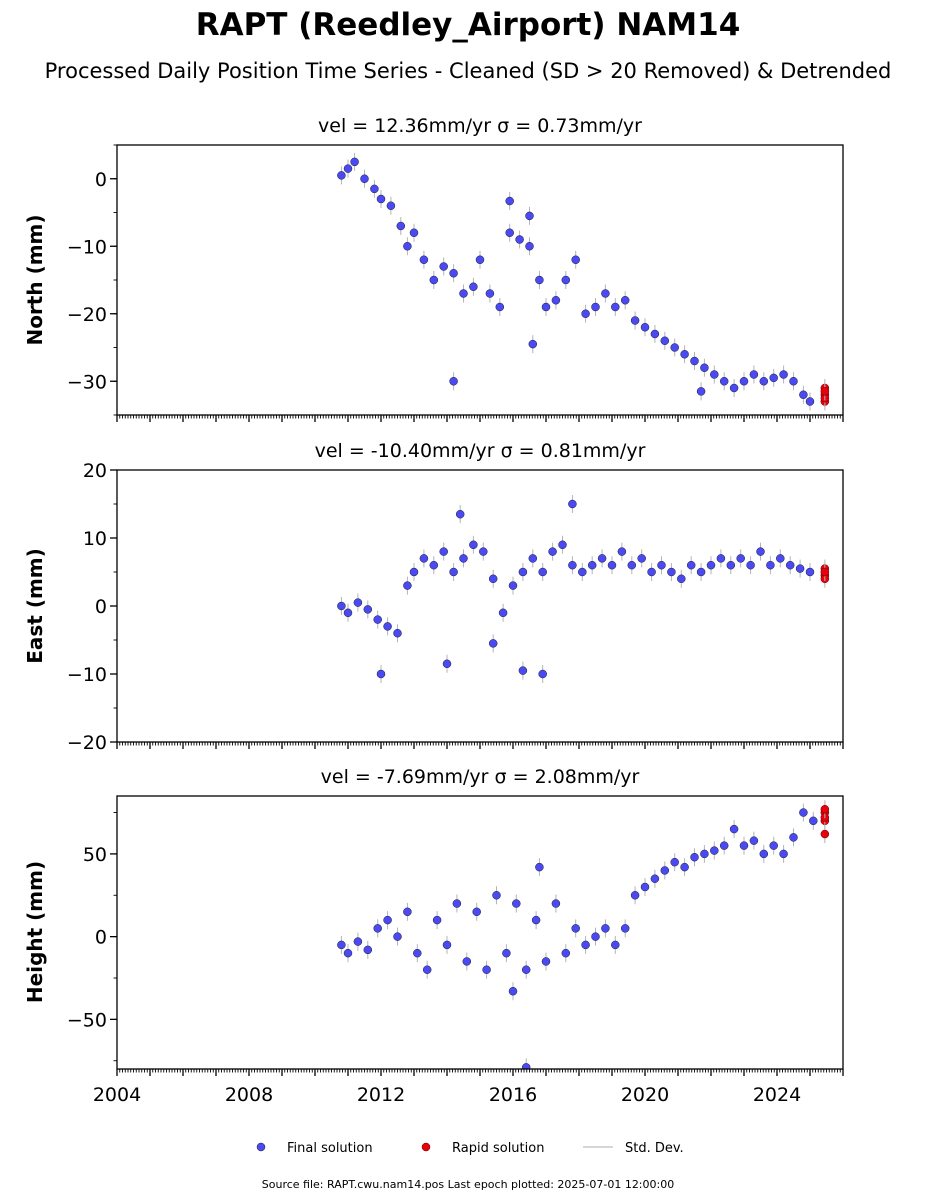 The image size is (937, 1200). What do you see at coordinates (583, 589) in the screenshot?
I see `panel-east-data` at bounding box center [583, 589].